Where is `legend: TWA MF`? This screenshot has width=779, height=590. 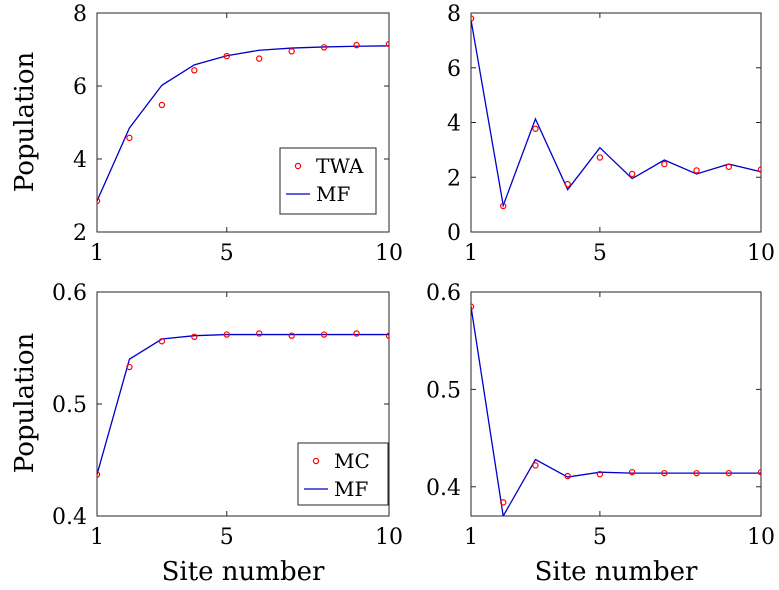 legend: TWA MF is located at coordinates (328, 181).